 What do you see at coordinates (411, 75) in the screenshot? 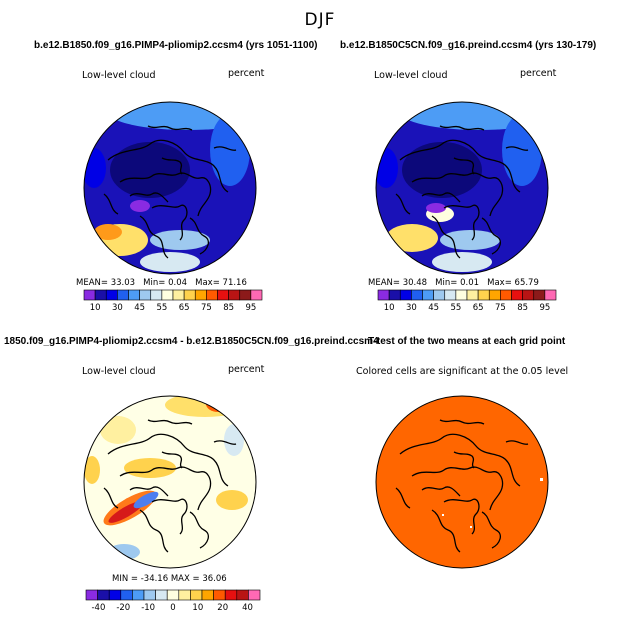
I see `panel-preindustrial-variable: Low-level cloud` at bounding box center [411, 75].